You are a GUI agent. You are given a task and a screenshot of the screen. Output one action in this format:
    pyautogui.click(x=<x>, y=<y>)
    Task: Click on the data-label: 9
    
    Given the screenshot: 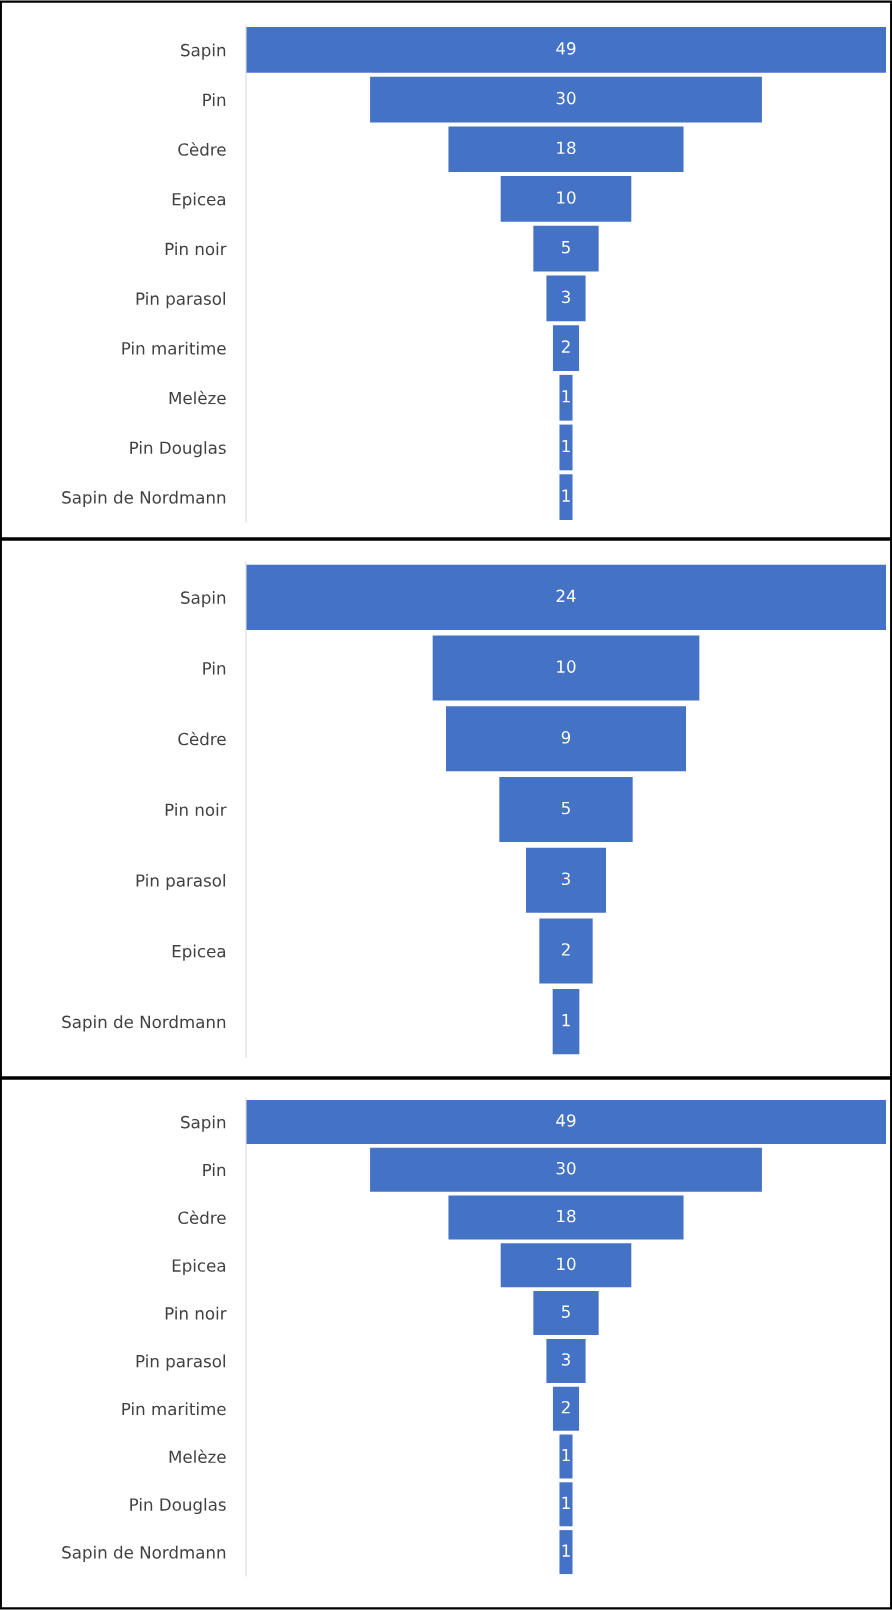 What is the action you would take?
    pyautogui.click(x=566, y=737)
    